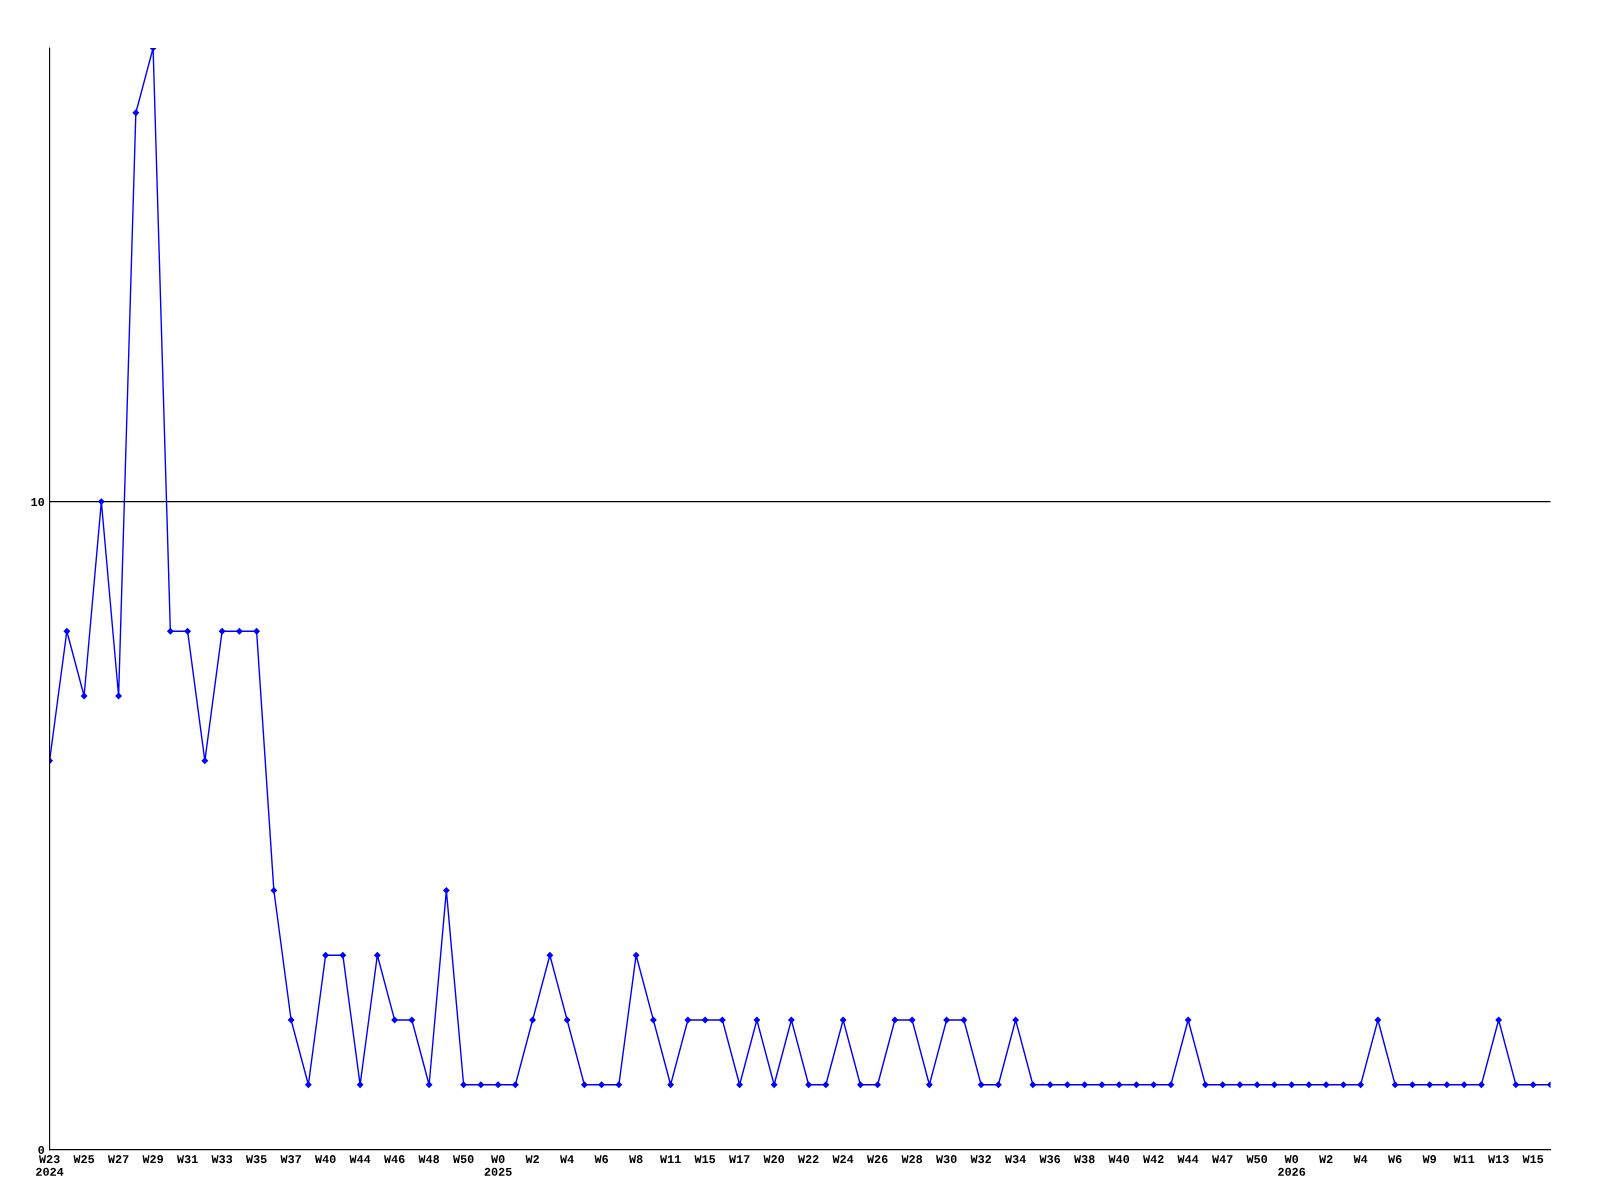 The image size is (1600, 1200). I want to click on x-tick-label: W17, so click(739, 1159).